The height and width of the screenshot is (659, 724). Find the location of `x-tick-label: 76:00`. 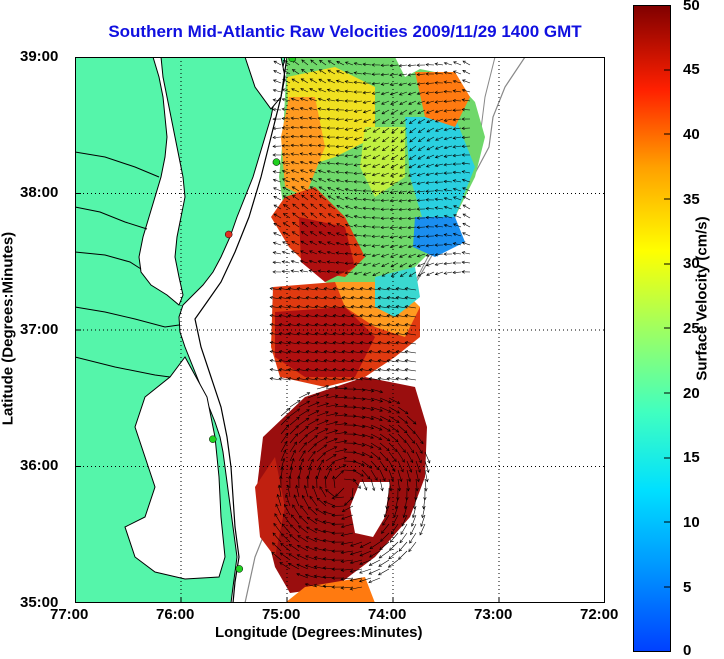

x-tick-label: 76:00 is located at coordinates (175, 614).